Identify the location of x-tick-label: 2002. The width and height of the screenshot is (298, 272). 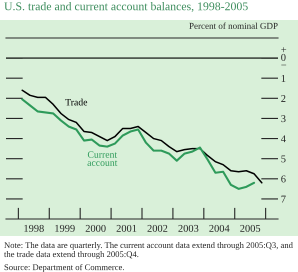
(157, 228).